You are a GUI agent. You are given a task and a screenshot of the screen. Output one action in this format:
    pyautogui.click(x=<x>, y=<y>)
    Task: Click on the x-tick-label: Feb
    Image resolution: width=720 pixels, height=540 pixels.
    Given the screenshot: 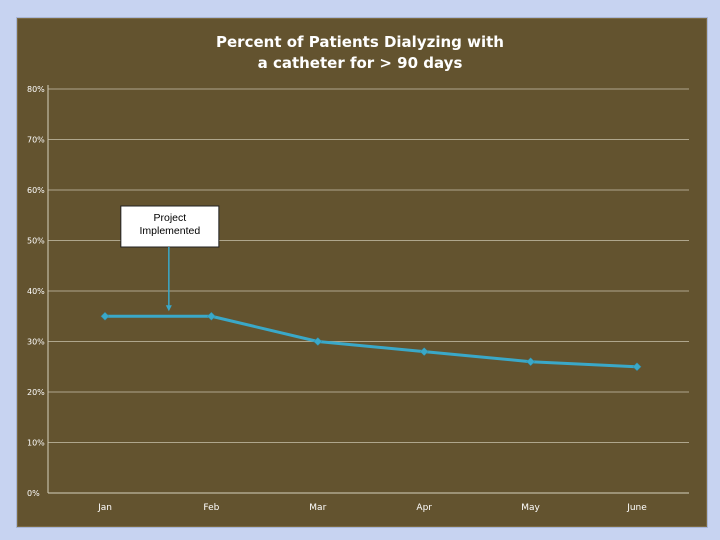 What is the action you would take?
    pyautogui.click(x=211, y=508)
    